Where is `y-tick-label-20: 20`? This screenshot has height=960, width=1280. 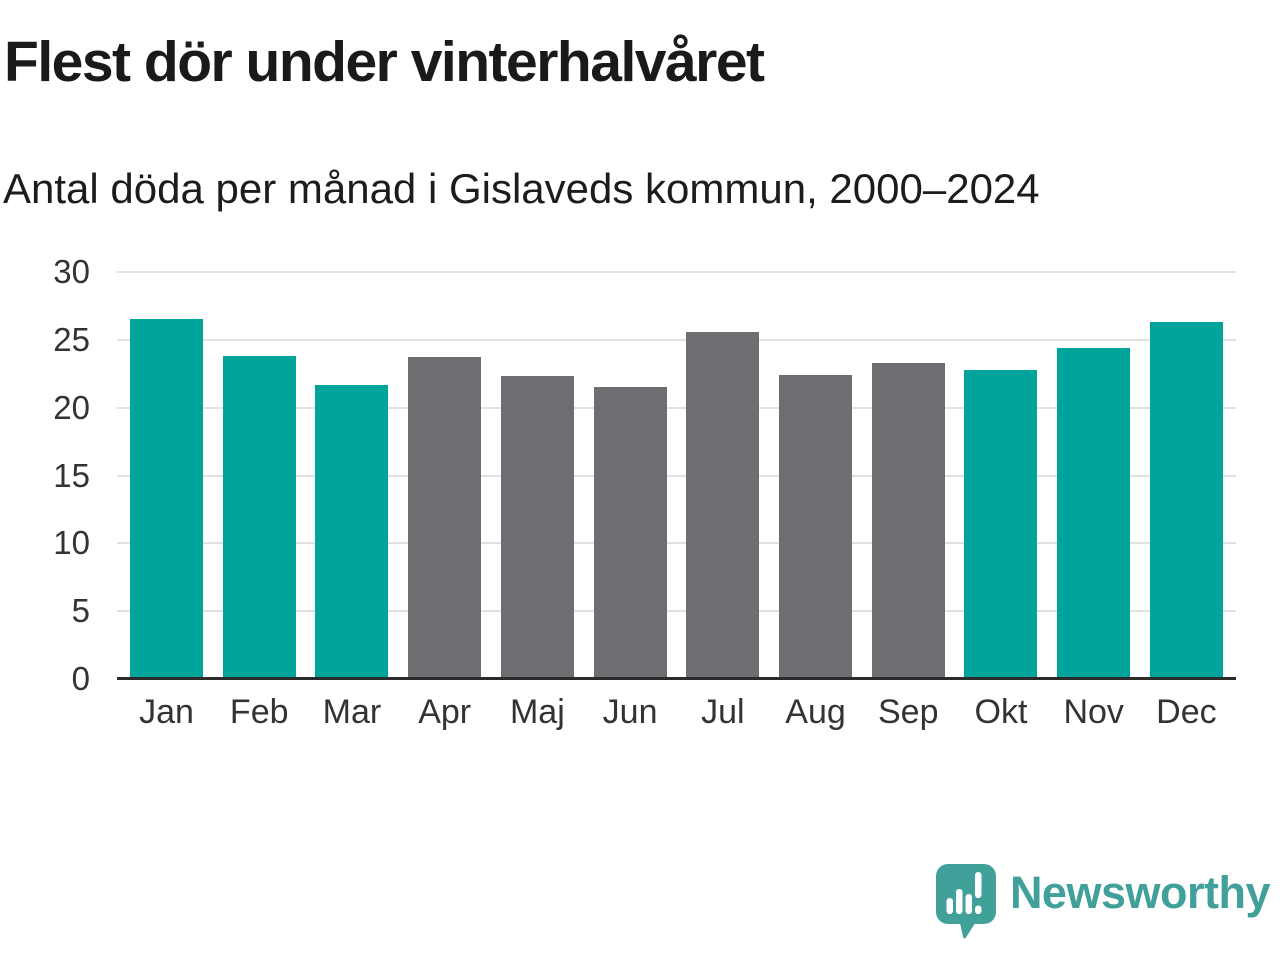
y-tick-label-20: 20 is located at coordinates (71, 407).